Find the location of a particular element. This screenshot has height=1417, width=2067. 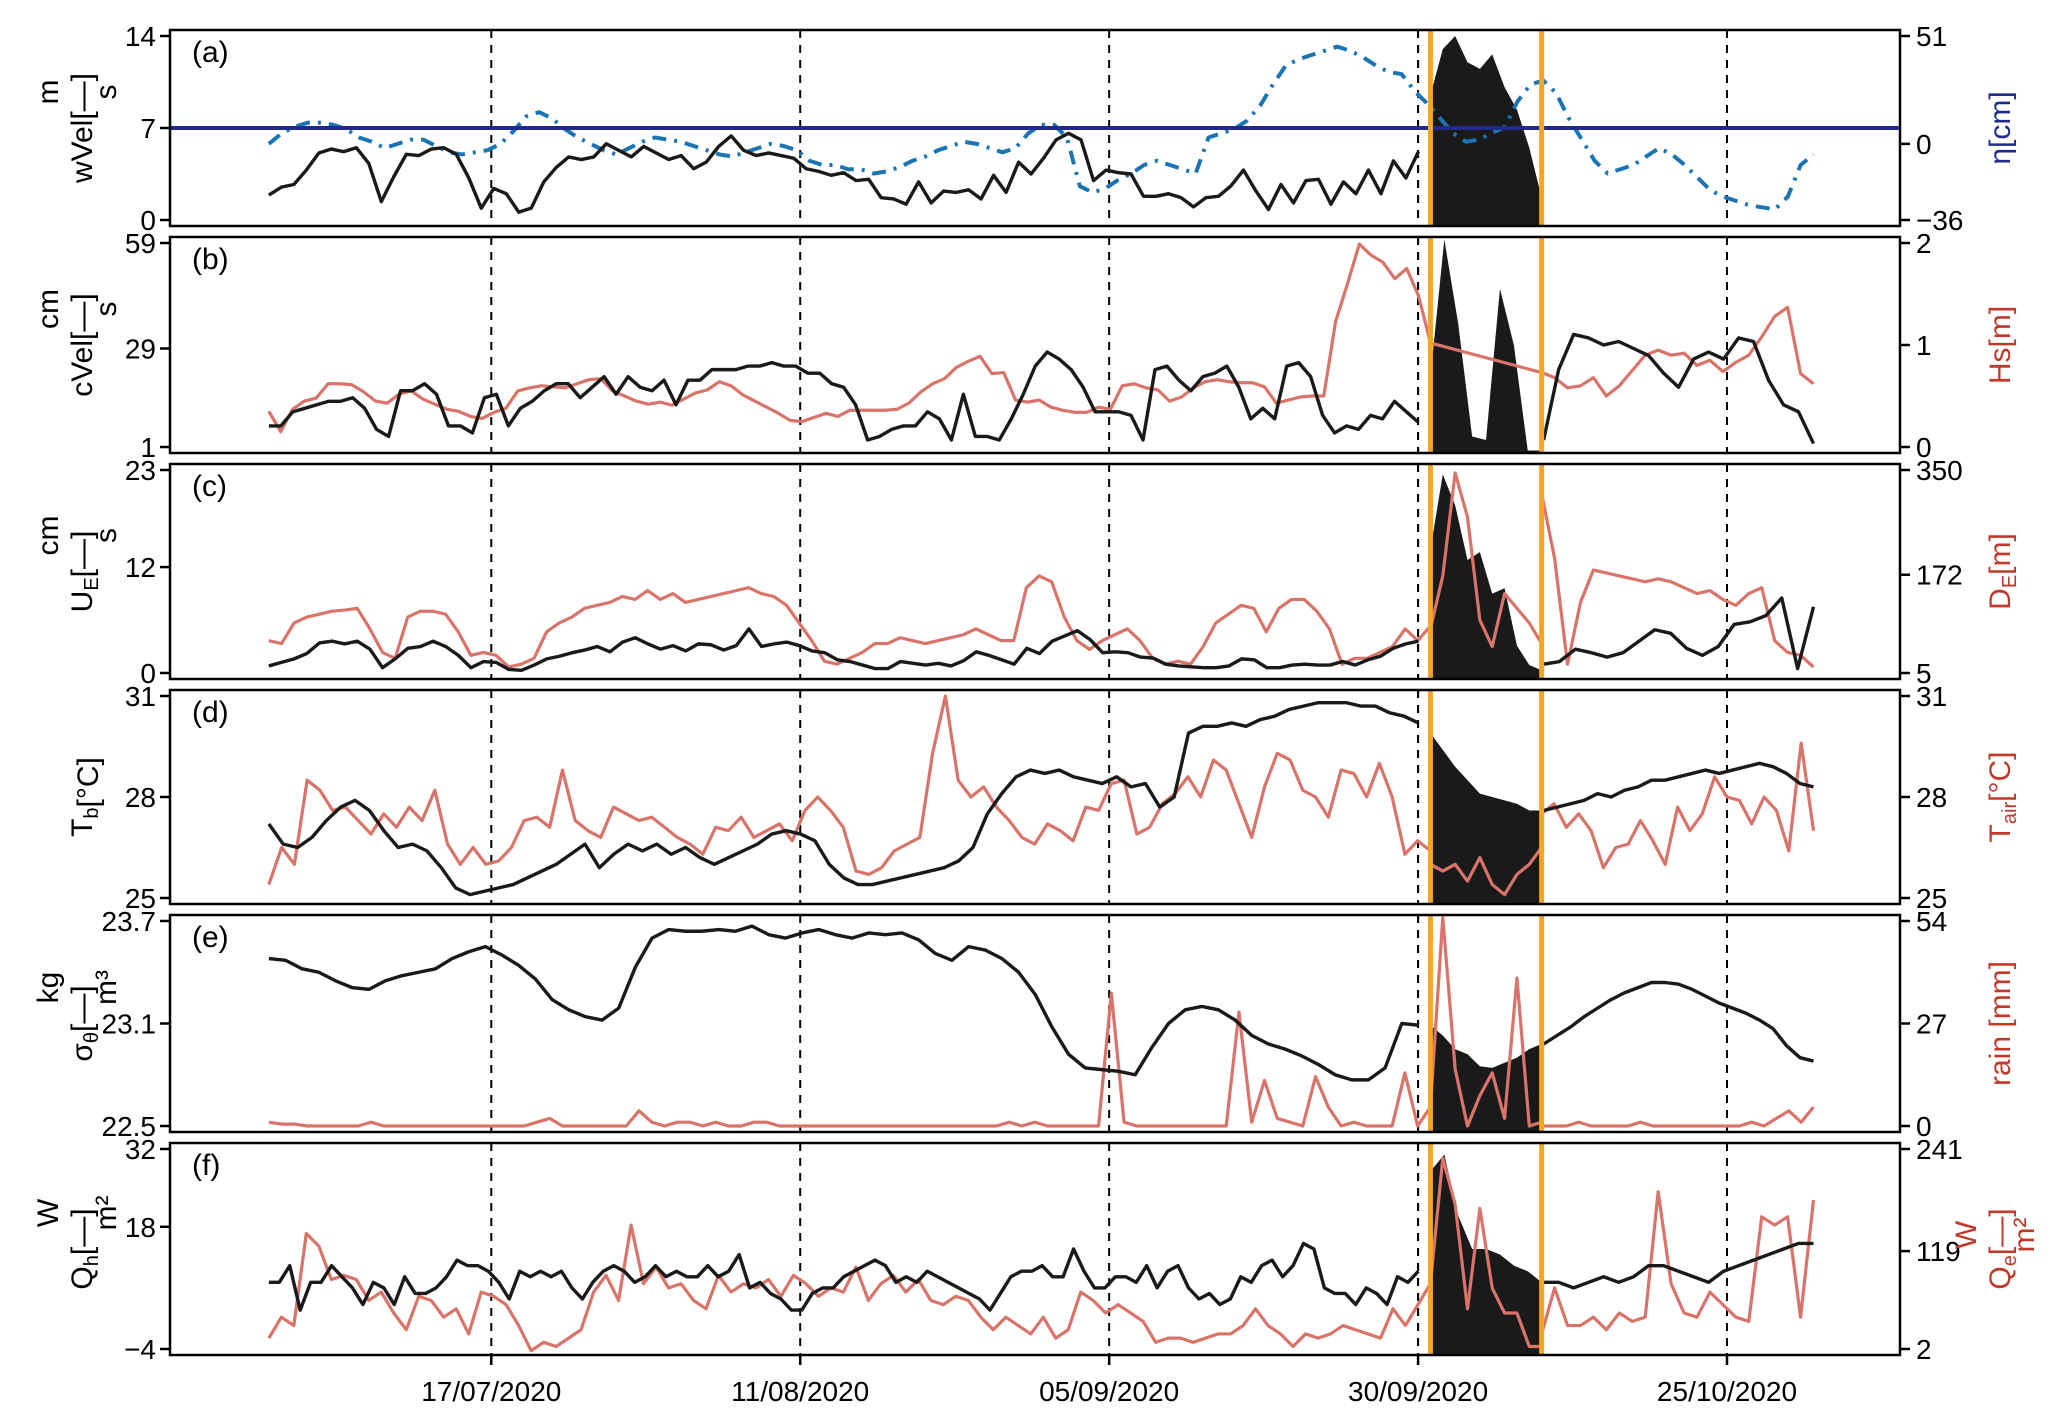

left-tick-label: 12 is located at coordinates (140, 567).